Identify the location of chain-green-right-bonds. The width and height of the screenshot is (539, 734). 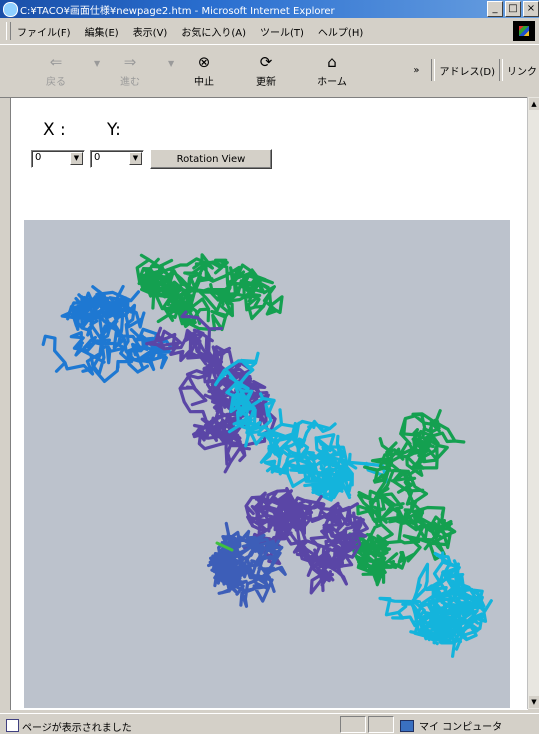
(407, 498).